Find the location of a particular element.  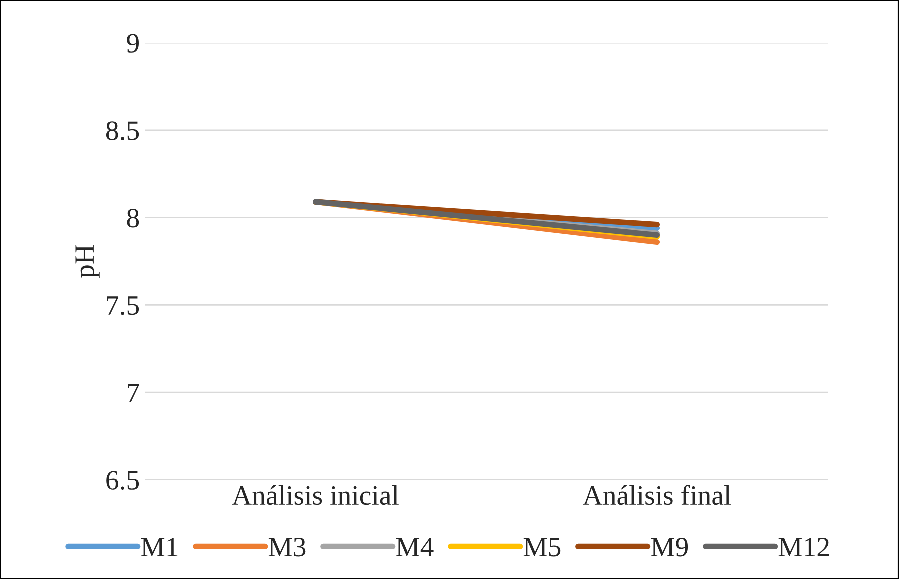

y-tick-label: 8 is located at coordinates (133, 218).